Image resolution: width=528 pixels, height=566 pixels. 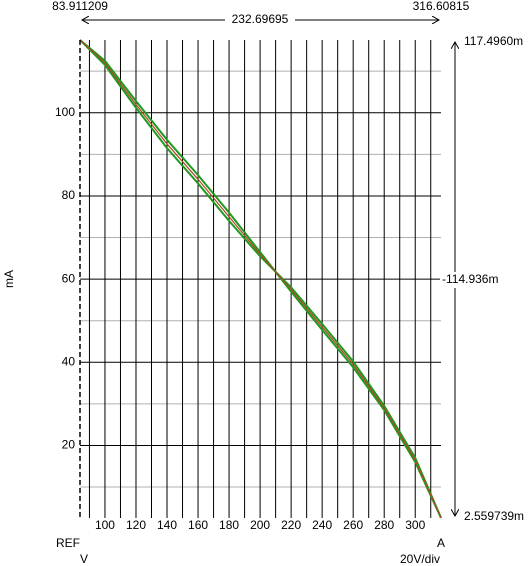 I want to click on x-axis-label: V, so click(x=84, y=559).